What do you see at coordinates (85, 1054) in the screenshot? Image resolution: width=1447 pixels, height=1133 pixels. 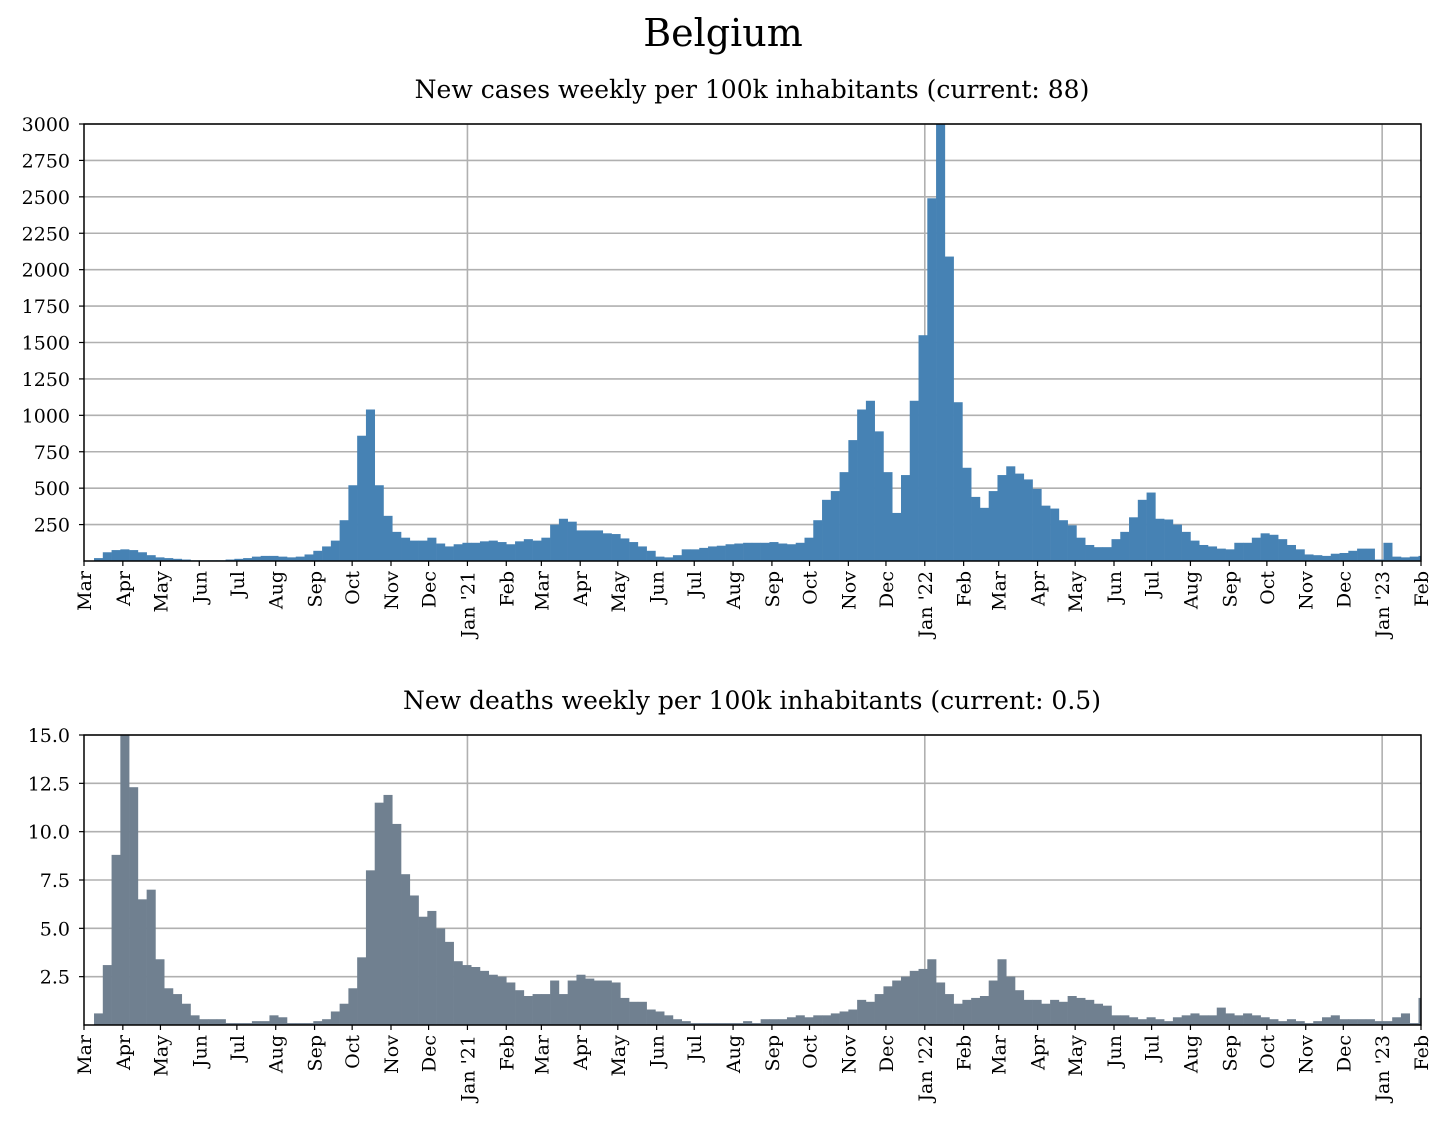 I see `deaths-x-tick-label: Mar` at bounding box center [85, 1054].